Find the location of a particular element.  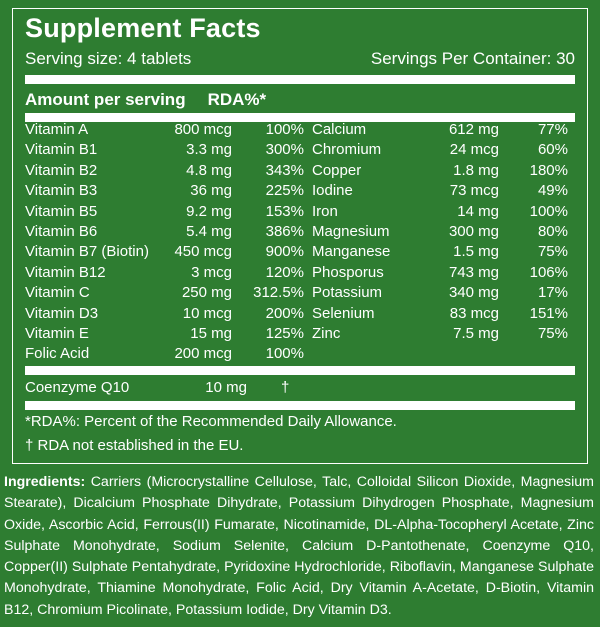

nutrient-rda: 180% is located at coordinates (548, 170).